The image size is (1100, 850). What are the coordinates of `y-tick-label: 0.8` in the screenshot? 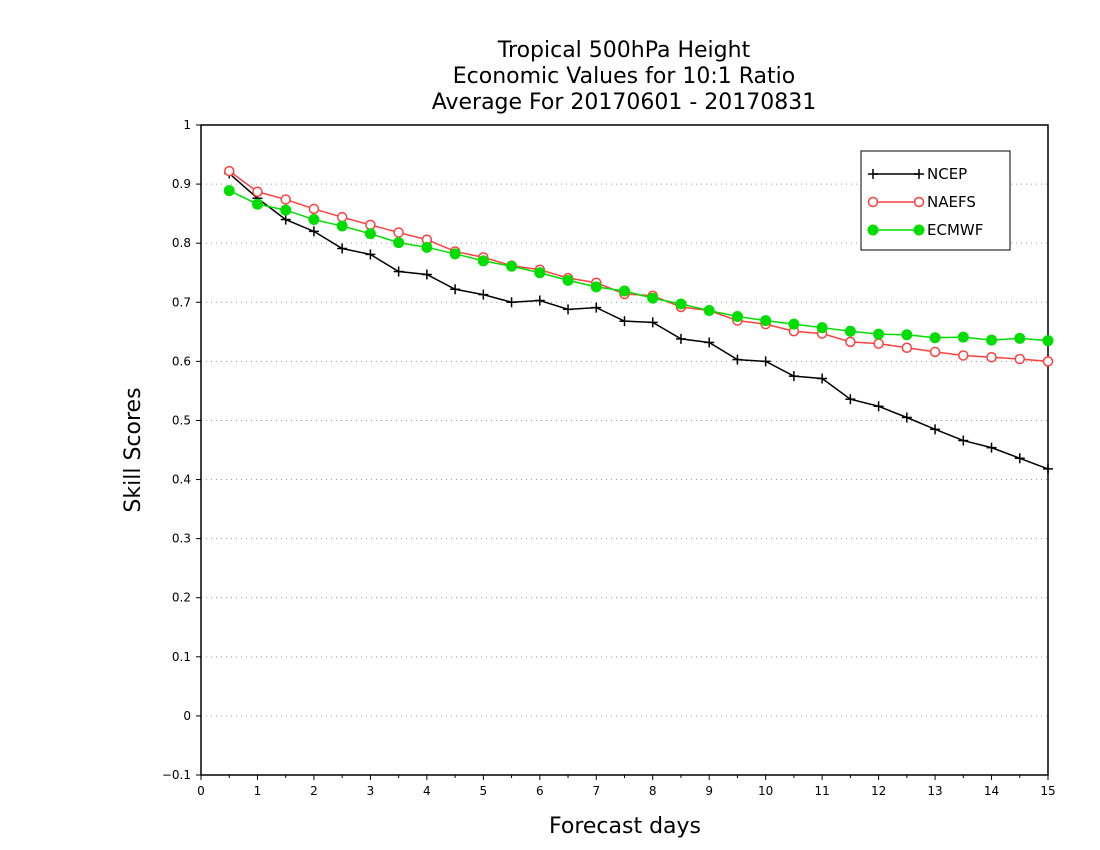 It's located at (181, 243).